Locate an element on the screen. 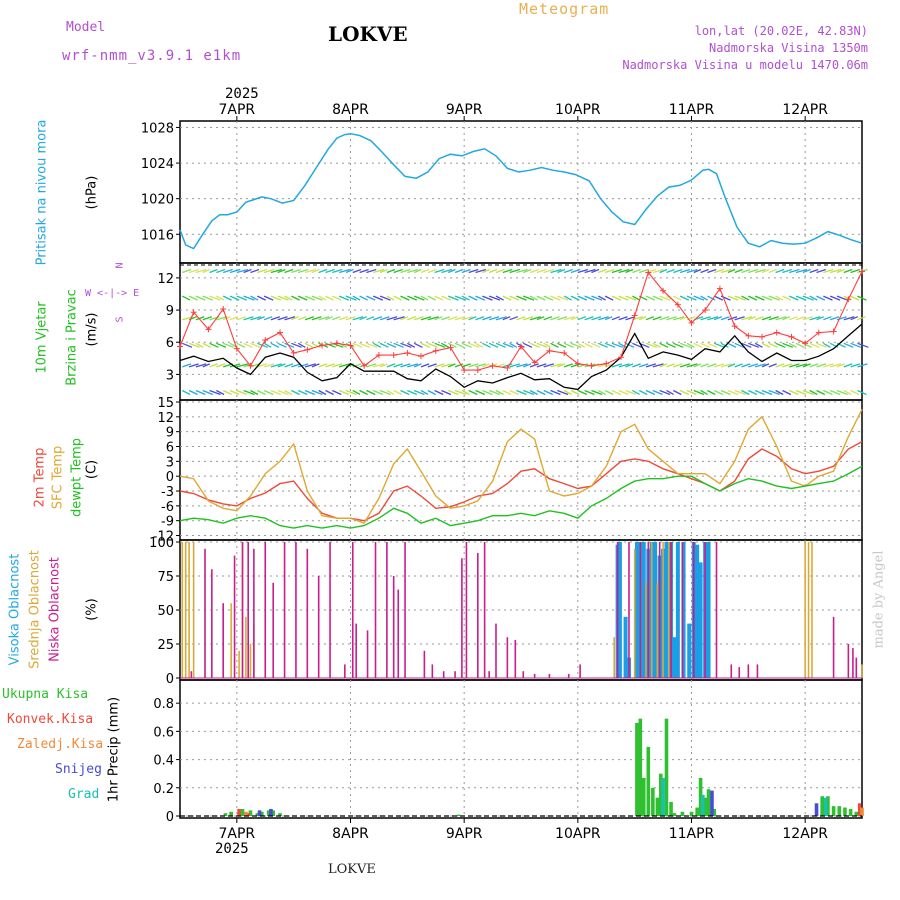  ytick-label: 0.8 is located at coordinates (163, 704).